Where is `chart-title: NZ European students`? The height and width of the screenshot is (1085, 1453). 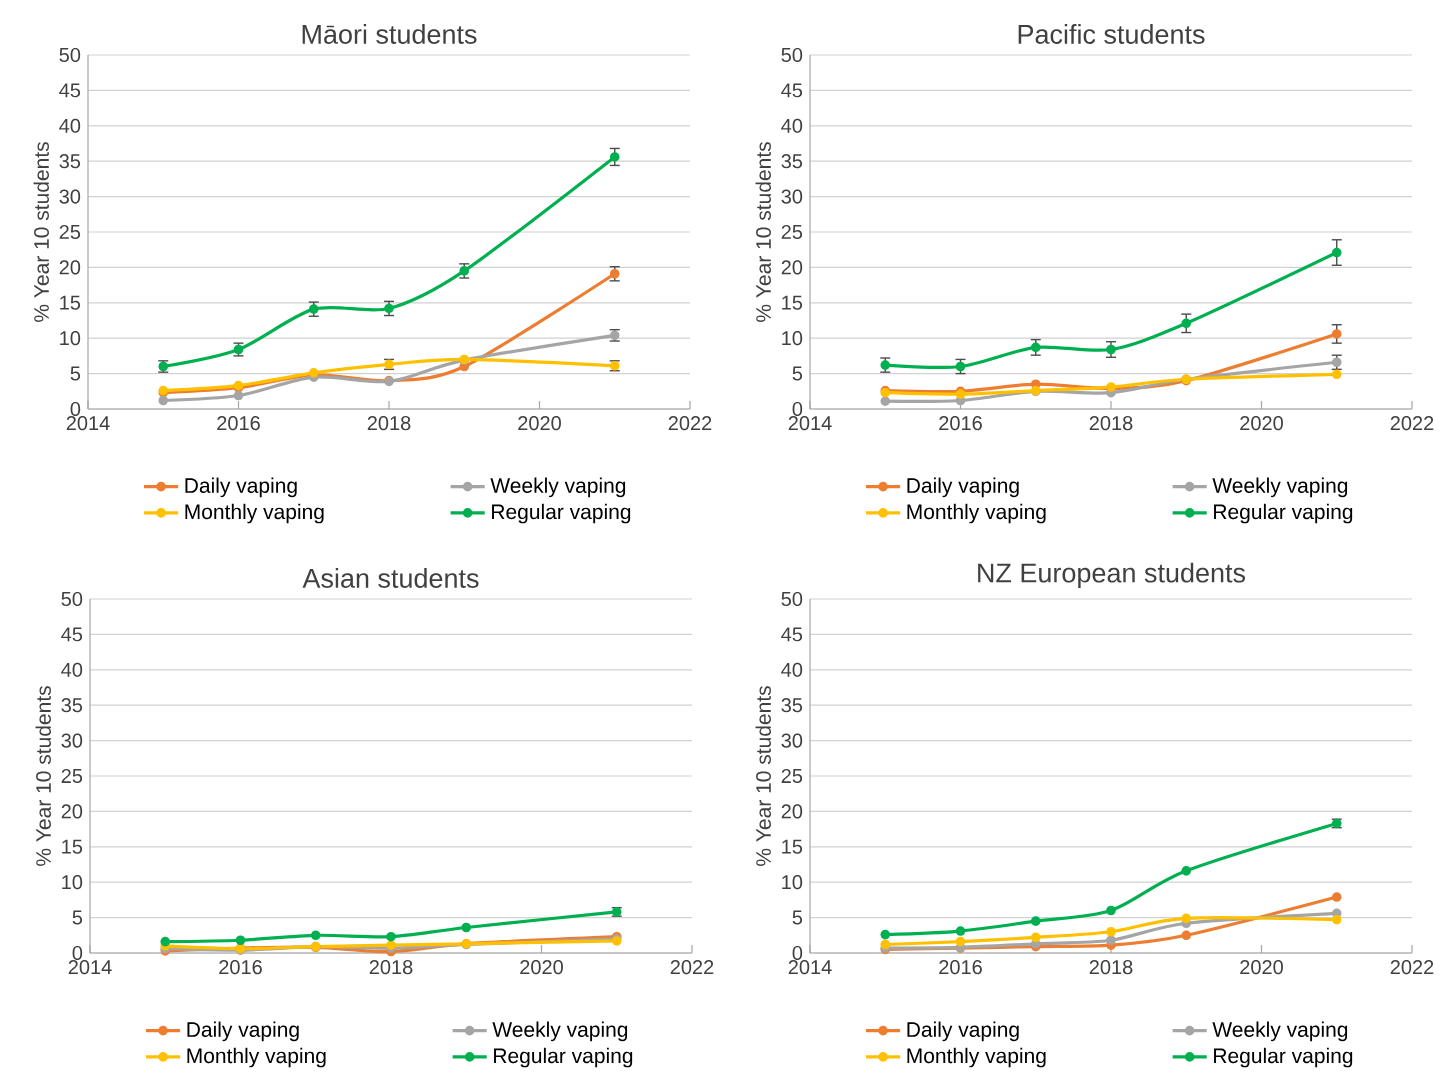
chart-title: NZ European students is located at coordinates (1112, 575).